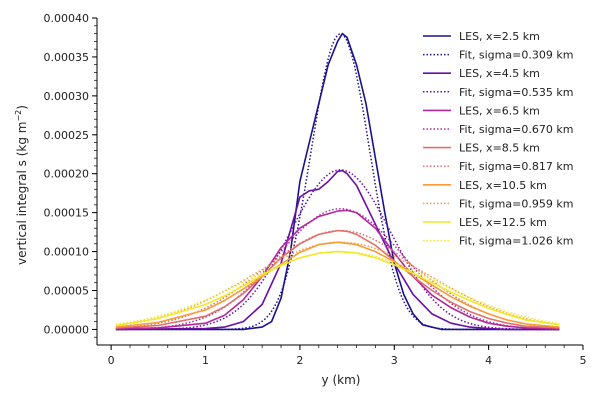 This screenshot has width=600, height=400. What do you see at coordinates (499, 73) in the screenshot?
I see `legend-label-3: LES, x=4.5 km` at bounding box center [499, 73].